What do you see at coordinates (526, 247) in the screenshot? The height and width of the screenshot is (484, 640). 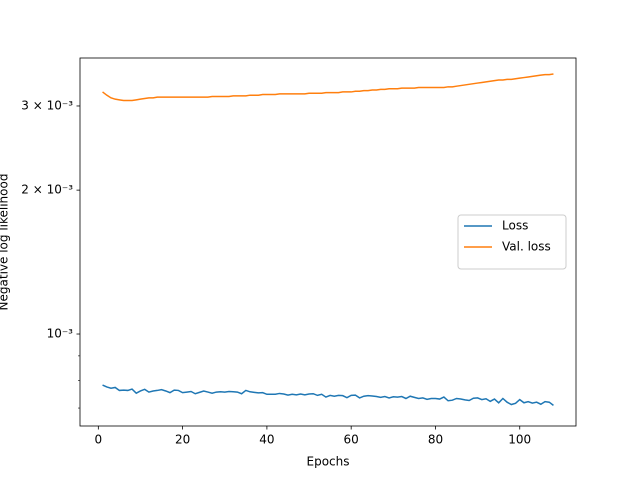 I see `legend-label: Val. loss` at bounding box center [526, 247].